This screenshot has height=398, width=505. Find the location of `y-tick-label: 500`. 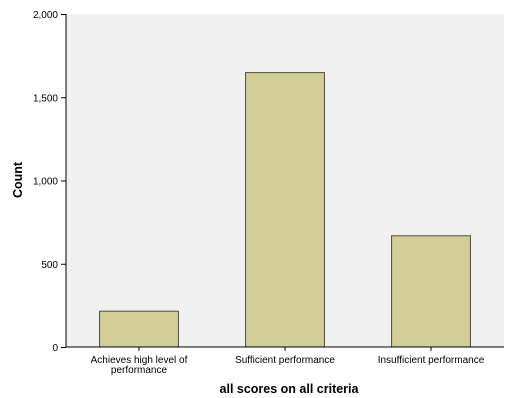

y-tick-label: 500 is located at coordinates (49, 265).